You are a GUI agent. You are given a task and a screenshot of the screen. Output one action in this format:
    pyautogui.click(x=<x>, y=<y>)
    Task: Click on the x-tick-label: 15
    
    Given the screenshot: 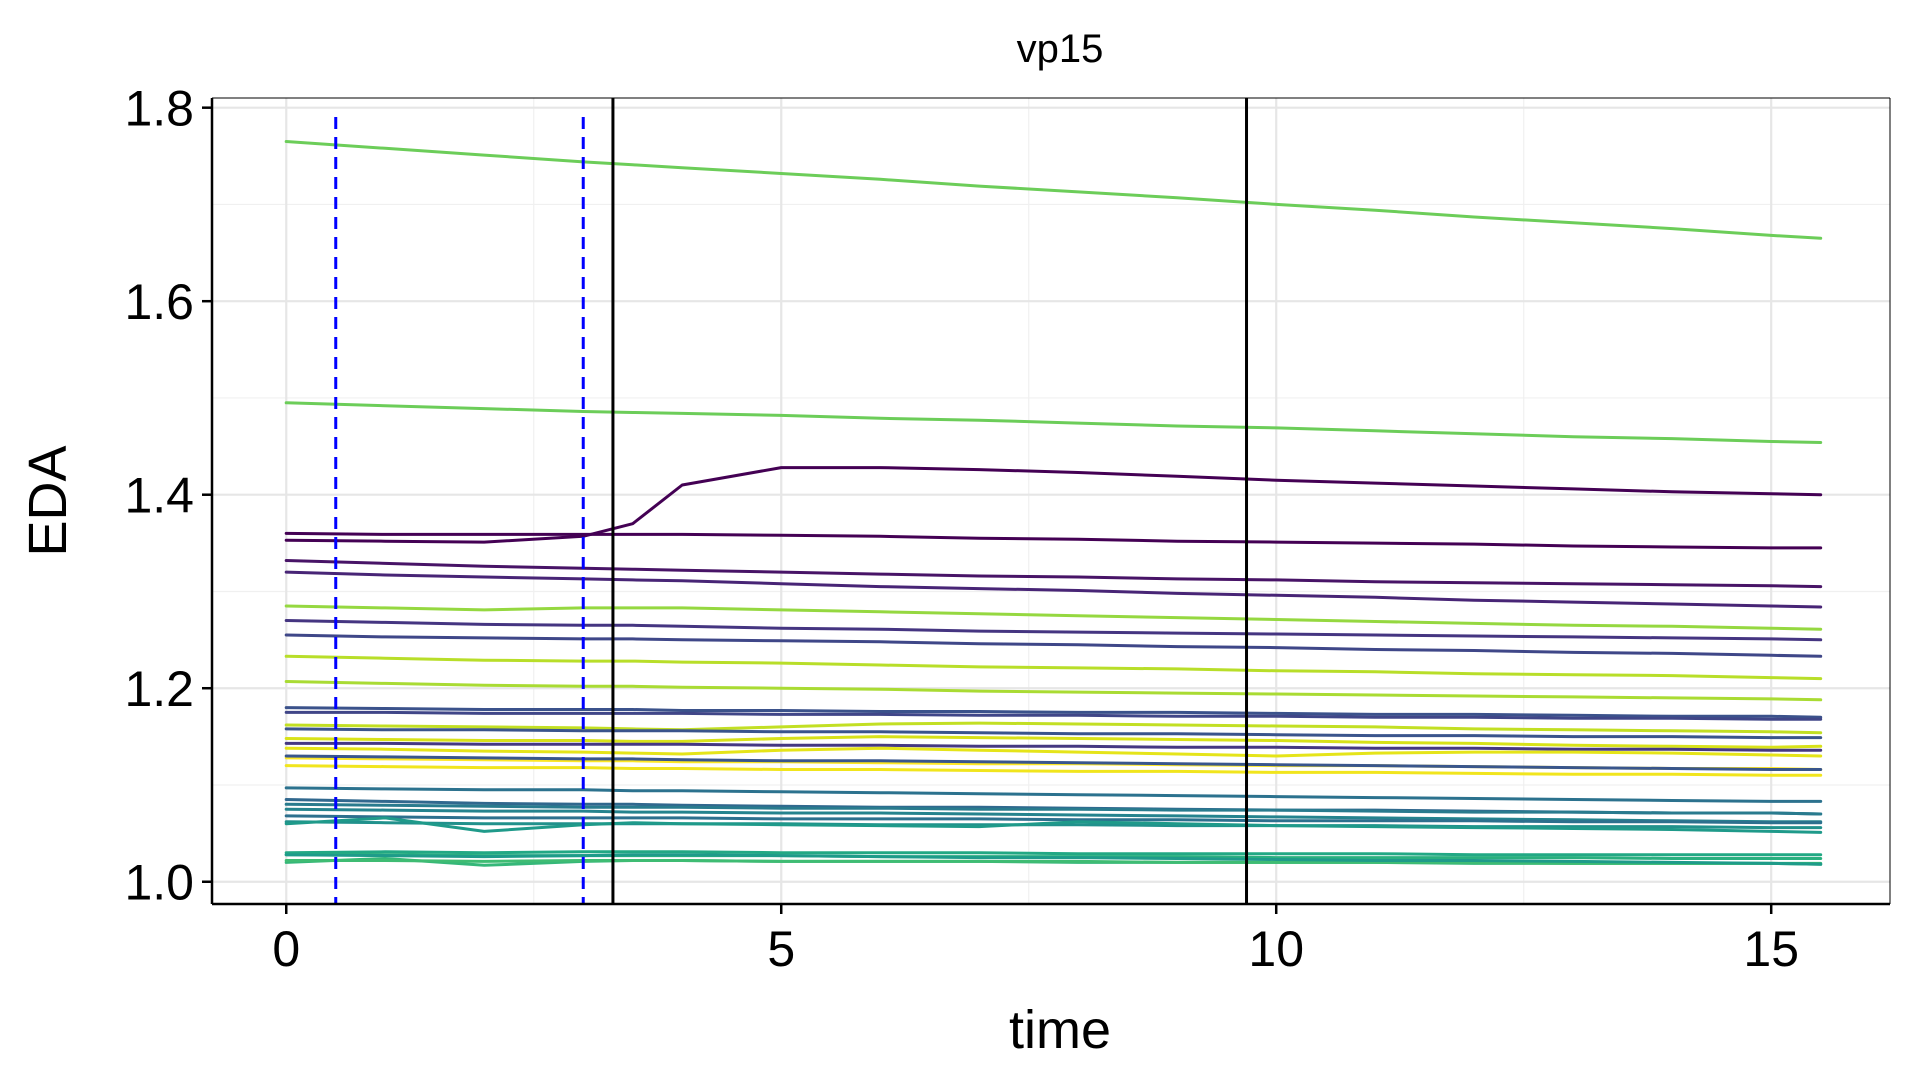 What is the action you would take?
    pyautogui.click(x=1771, y=949)
    